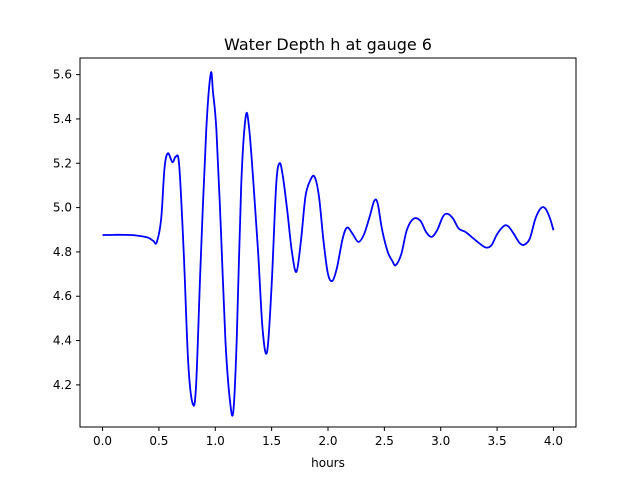  I want to click on y-tick-label: 4.6, so click(62, 296).